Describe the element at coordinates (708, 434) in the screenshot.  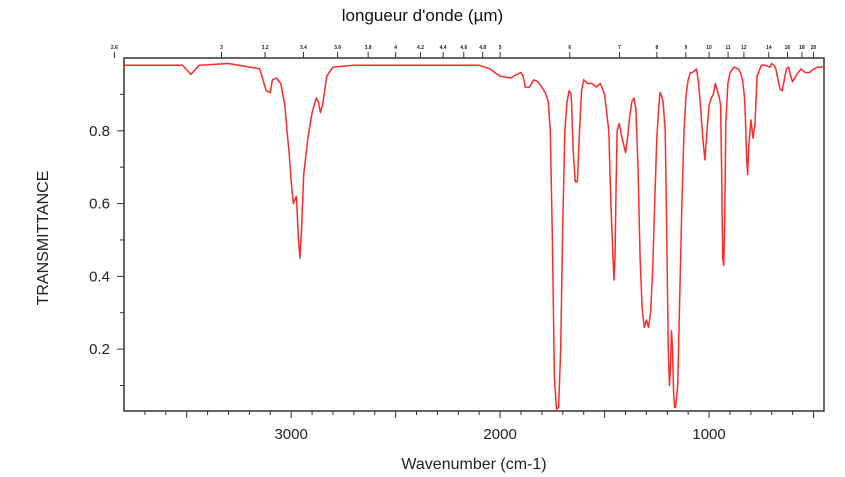
I see `x-tick-label: 1000` at that location.